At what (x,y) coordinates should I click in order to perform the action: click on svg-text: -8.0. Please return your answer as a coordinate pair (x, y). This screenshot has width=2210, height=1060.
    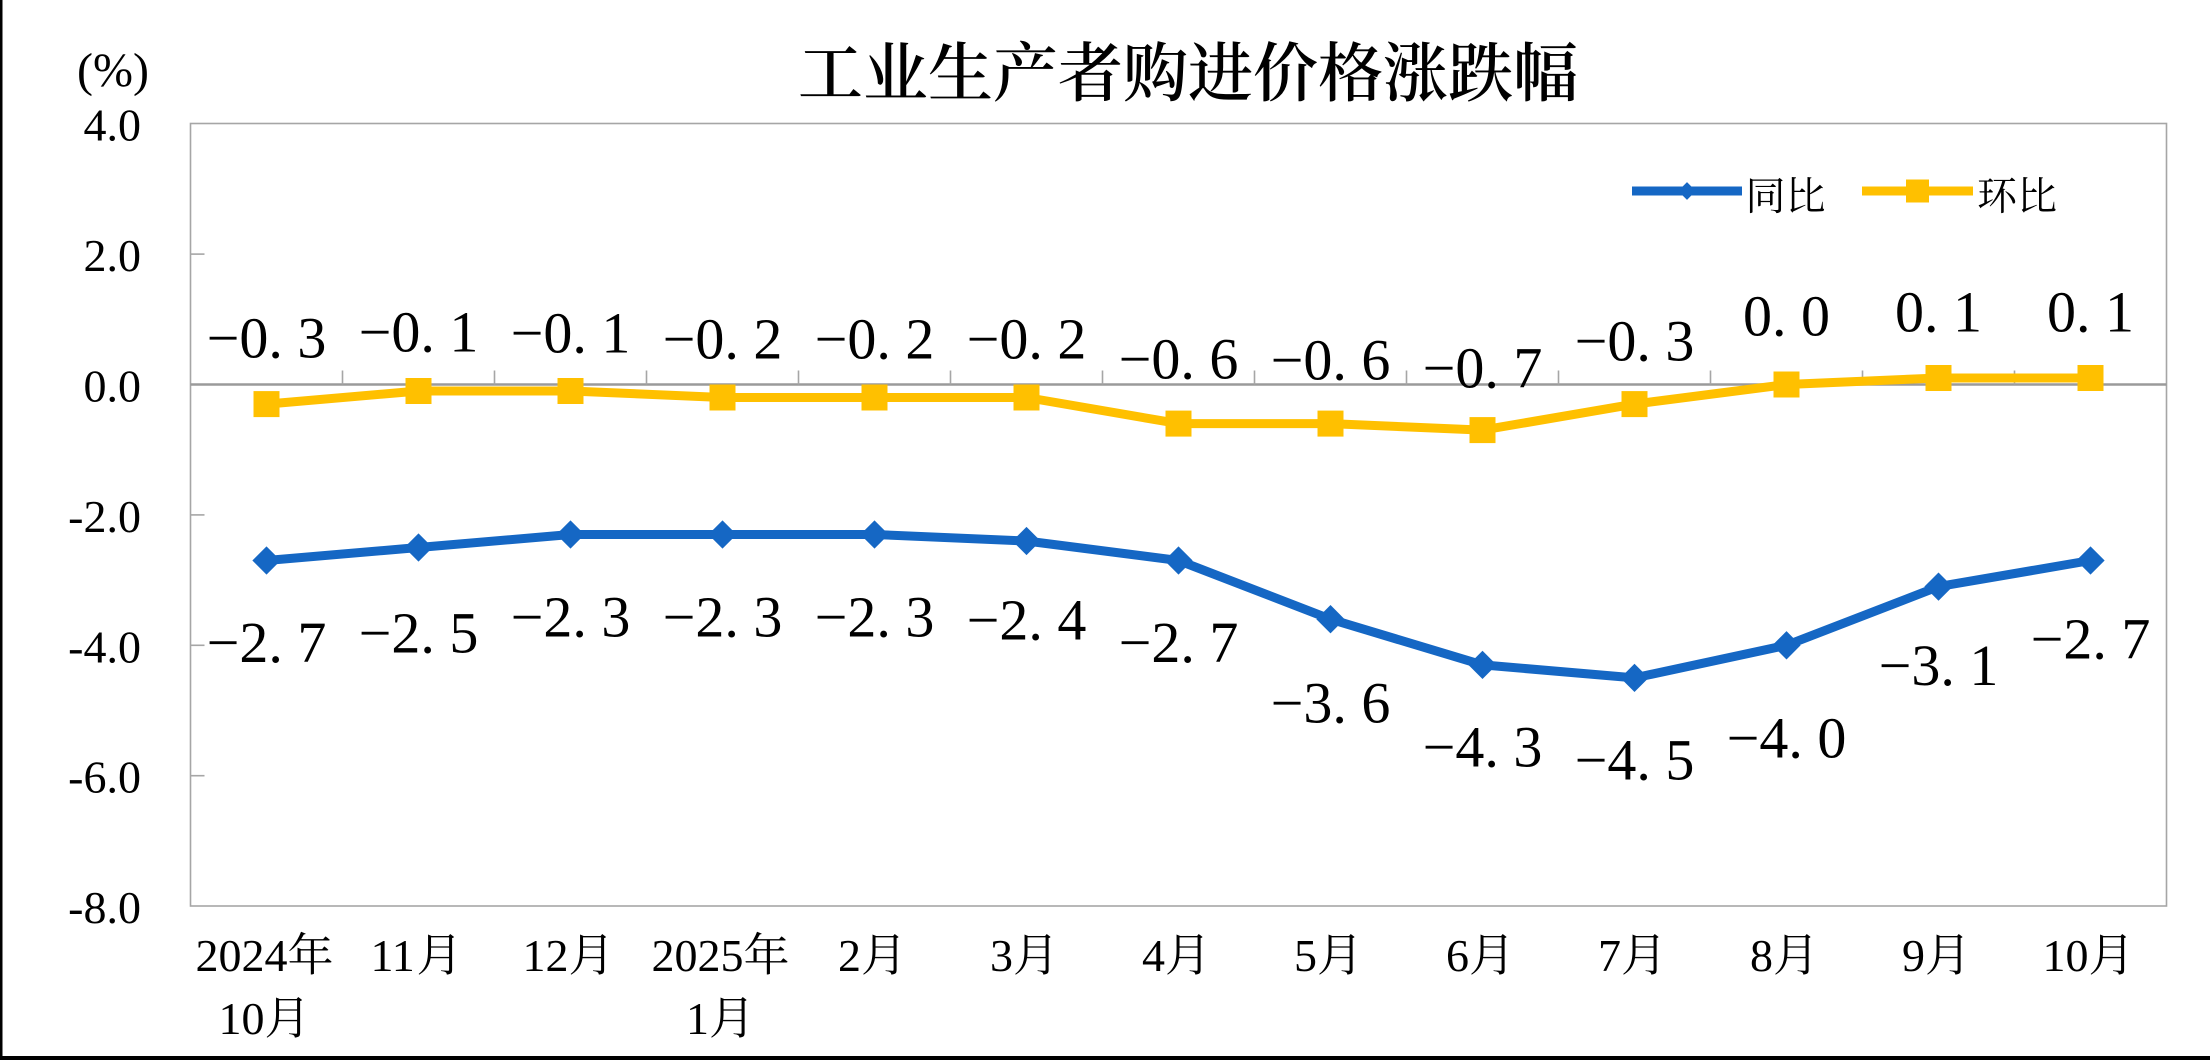
    Looking at the image, I should click on (104, 907).